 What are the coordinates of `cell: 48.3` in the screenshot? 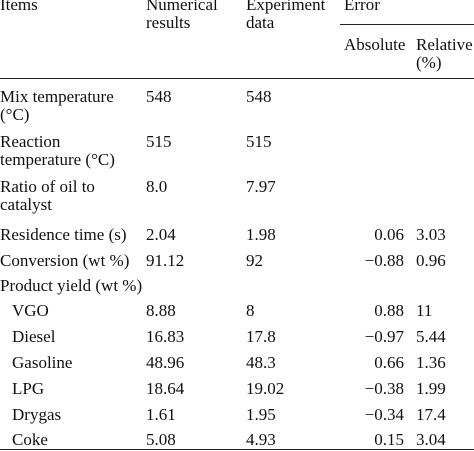 It's located at (261, 362).